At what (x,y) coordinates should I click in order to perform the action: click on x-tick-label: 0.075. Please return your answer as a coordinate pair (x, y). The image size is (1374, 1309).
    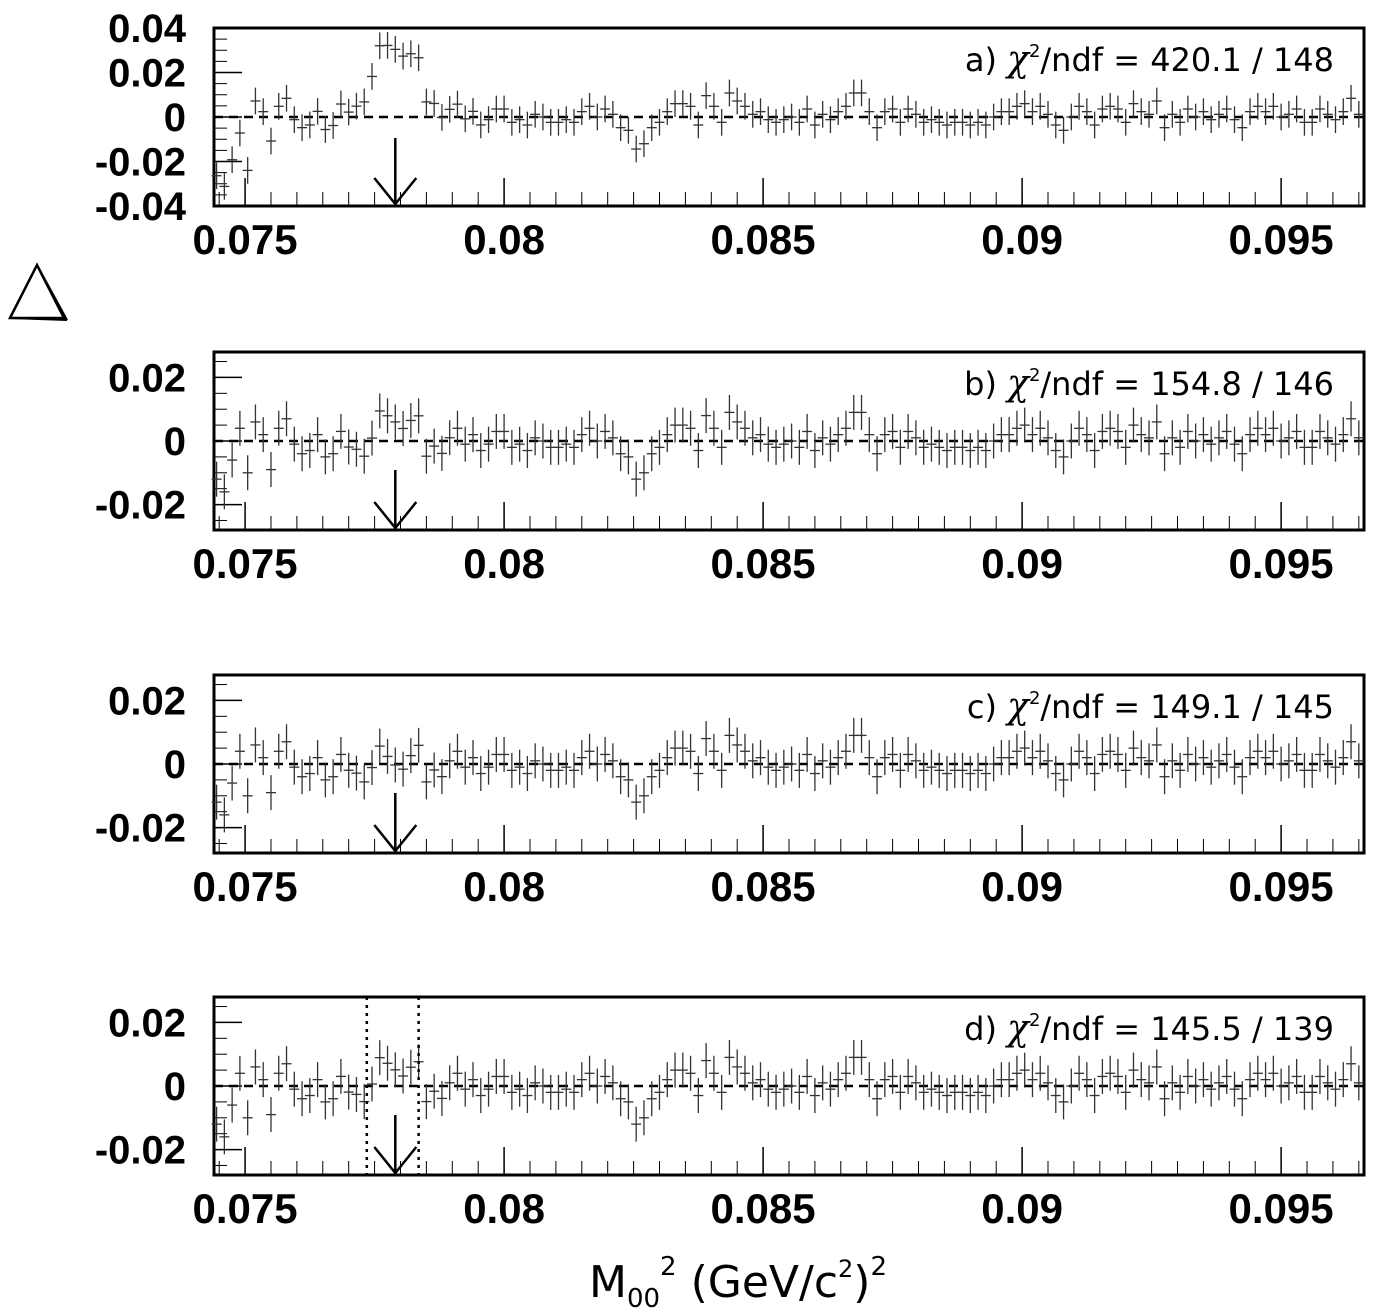
    Looking at the image, I should click on (245, 1208).